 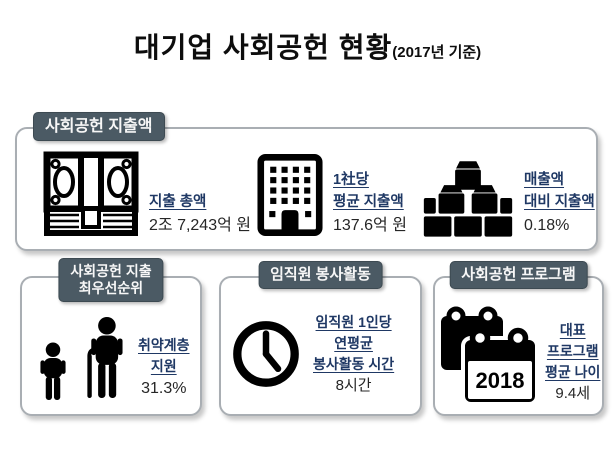 I want to click on priority-label: 지원, so click(x=163, y=365).